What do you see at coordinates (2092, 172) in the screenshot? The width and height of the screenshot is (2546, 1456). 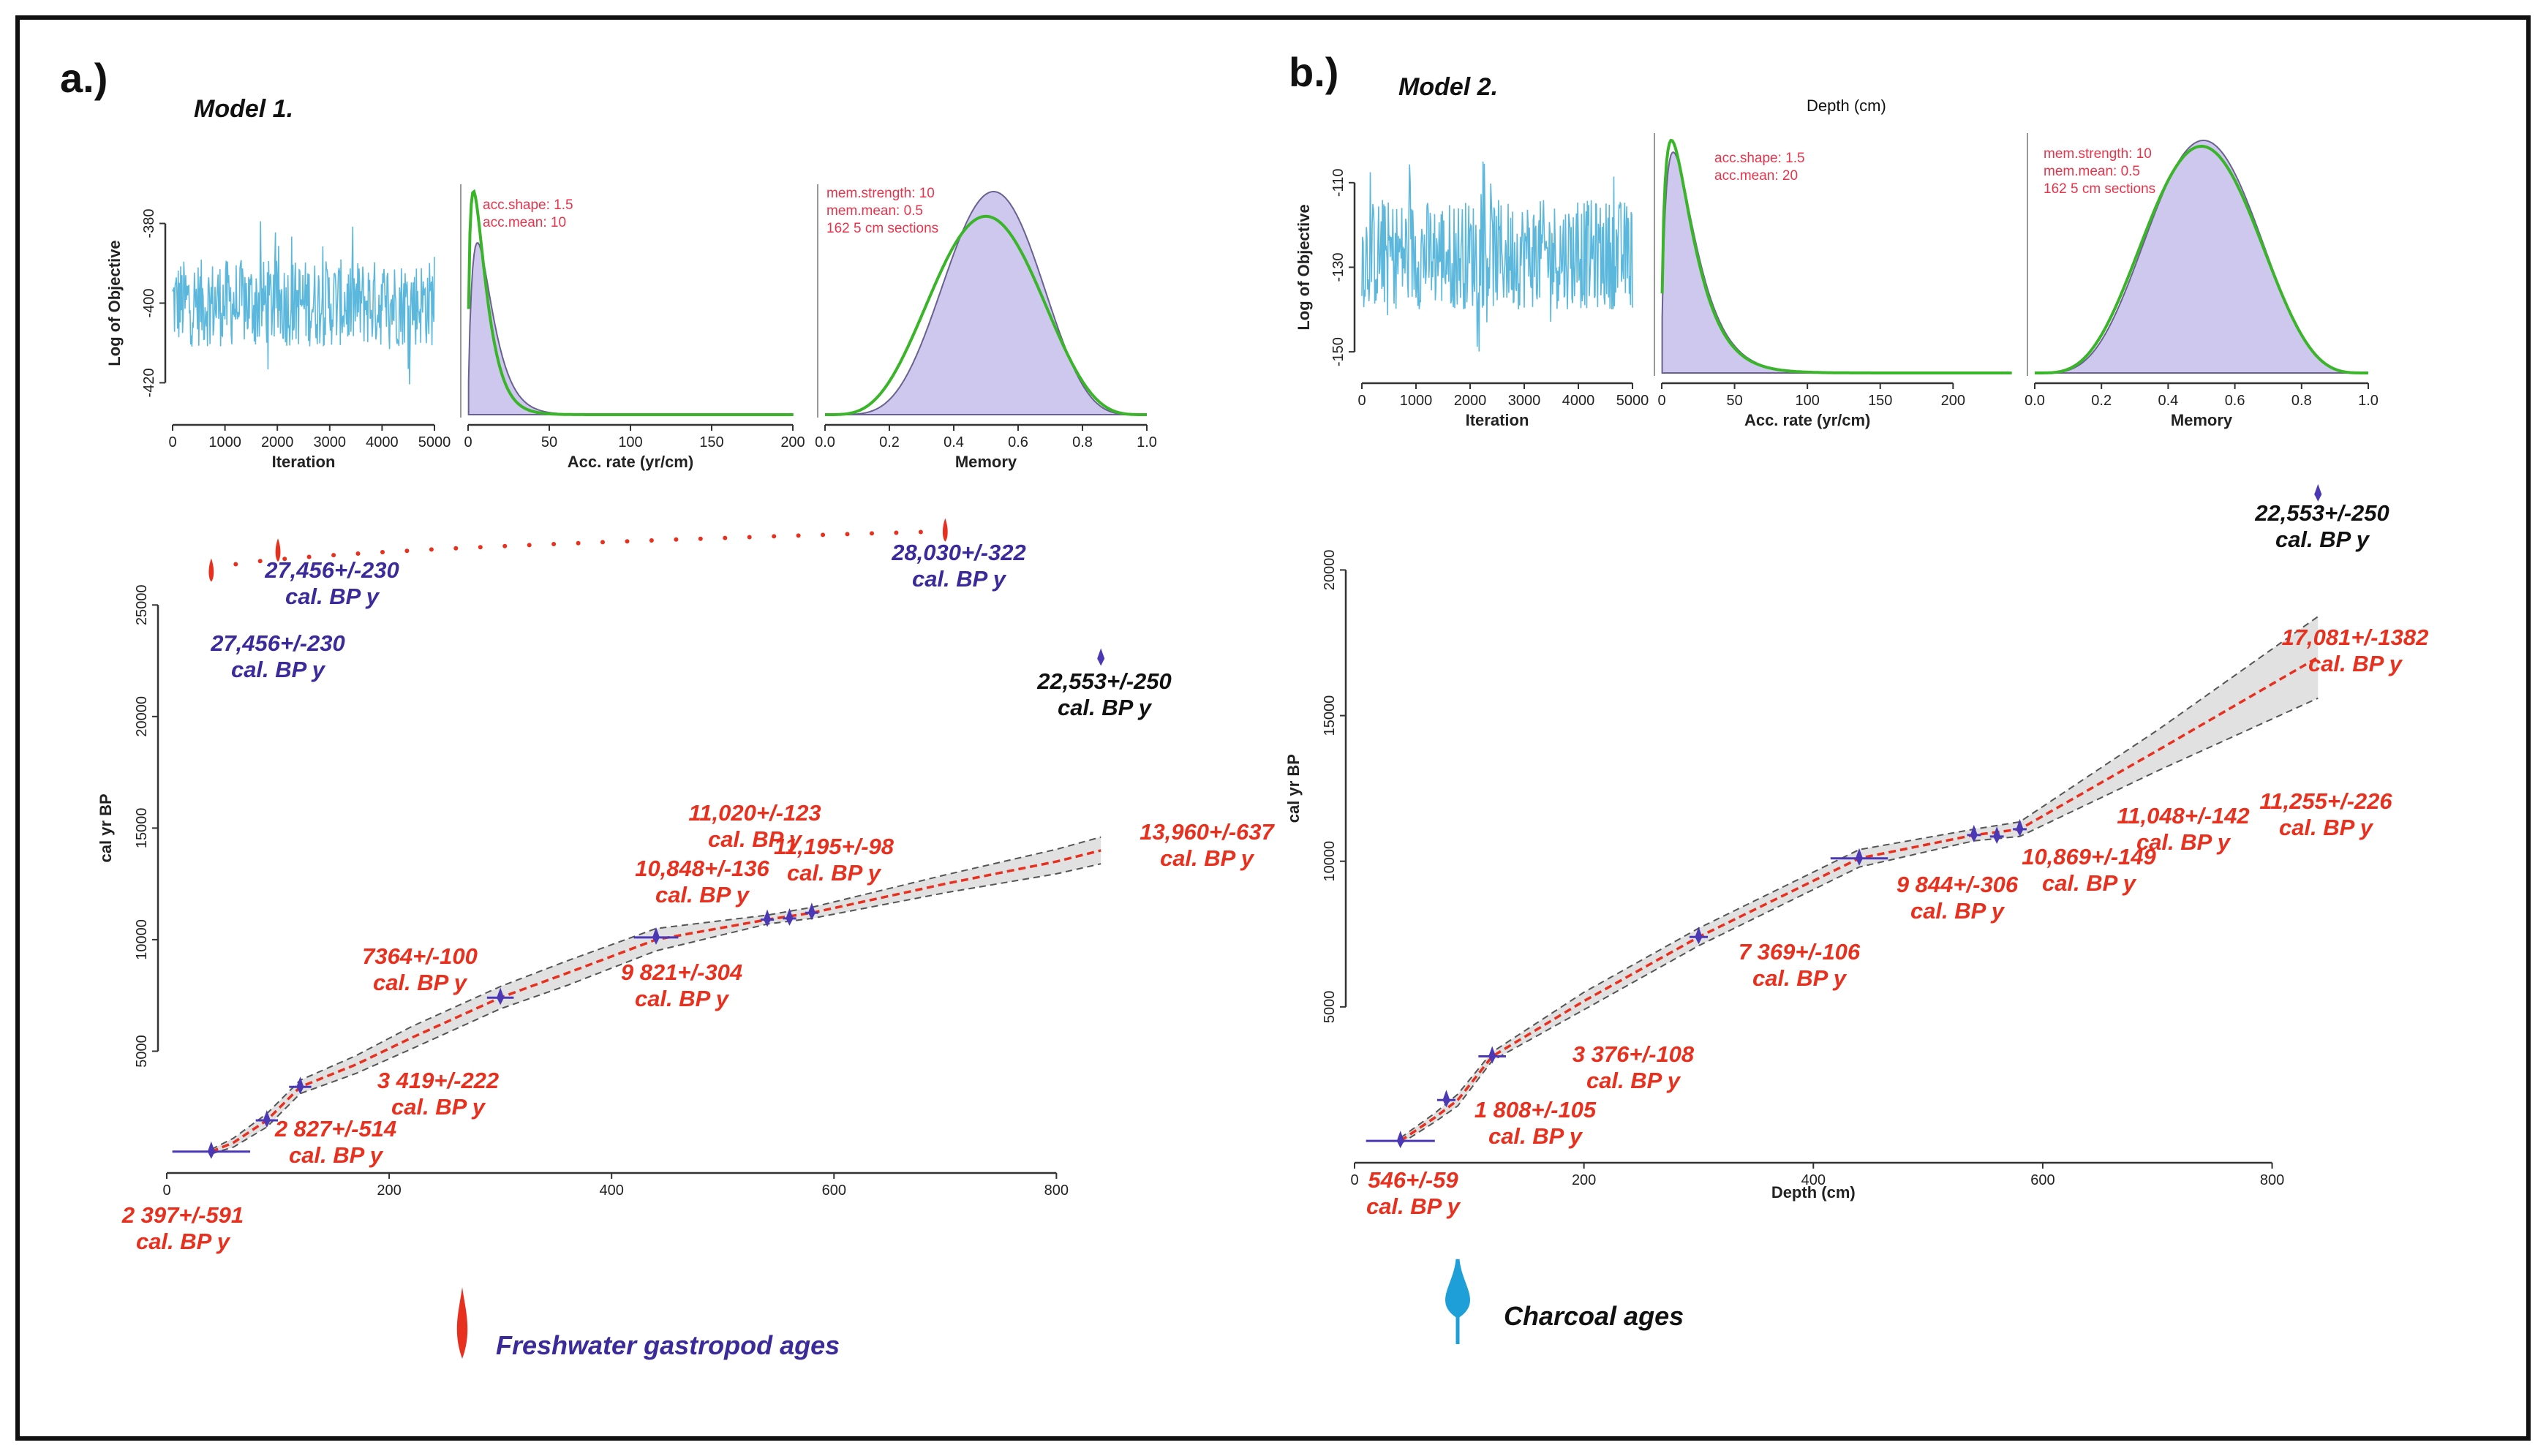 I see `b-memory-param-text: mem.mean: 0.5` at bounding box center [2092, 172].